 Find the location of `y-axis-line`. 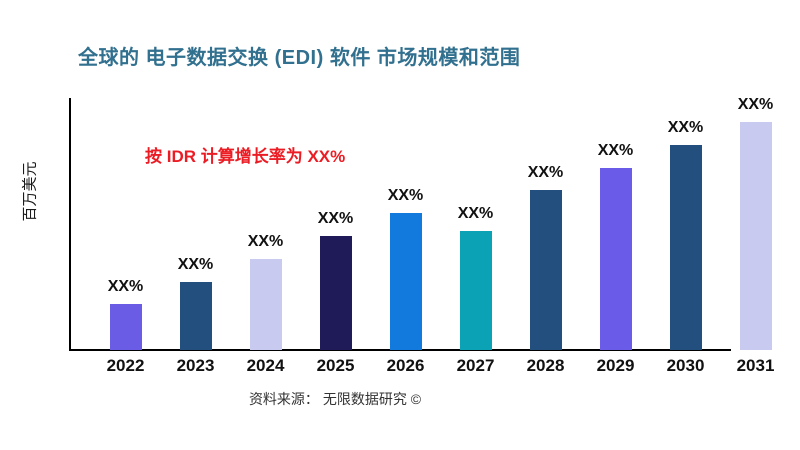

y-axis-line is located at coordinates (70, 224).